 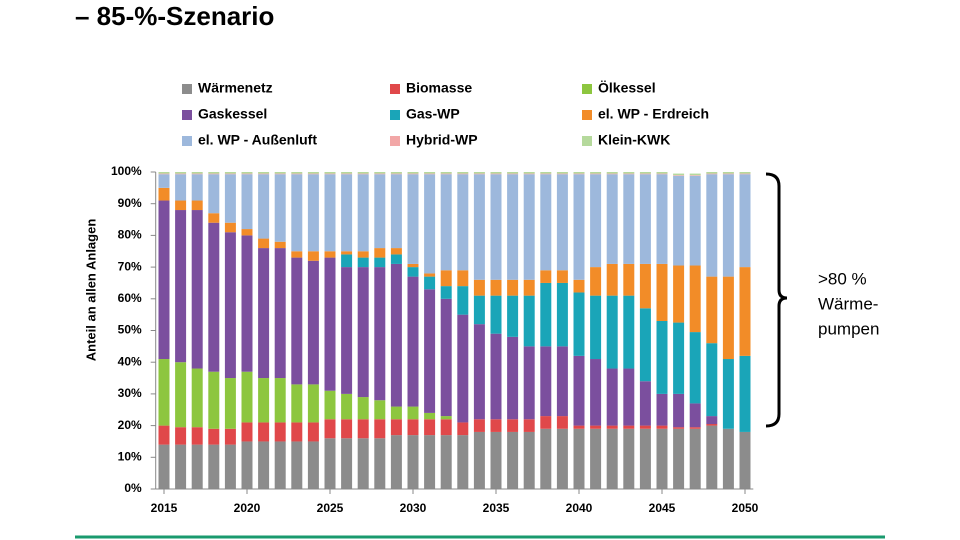 I want to click on legend-label: Gaskessel, so click(x=232, y=114).